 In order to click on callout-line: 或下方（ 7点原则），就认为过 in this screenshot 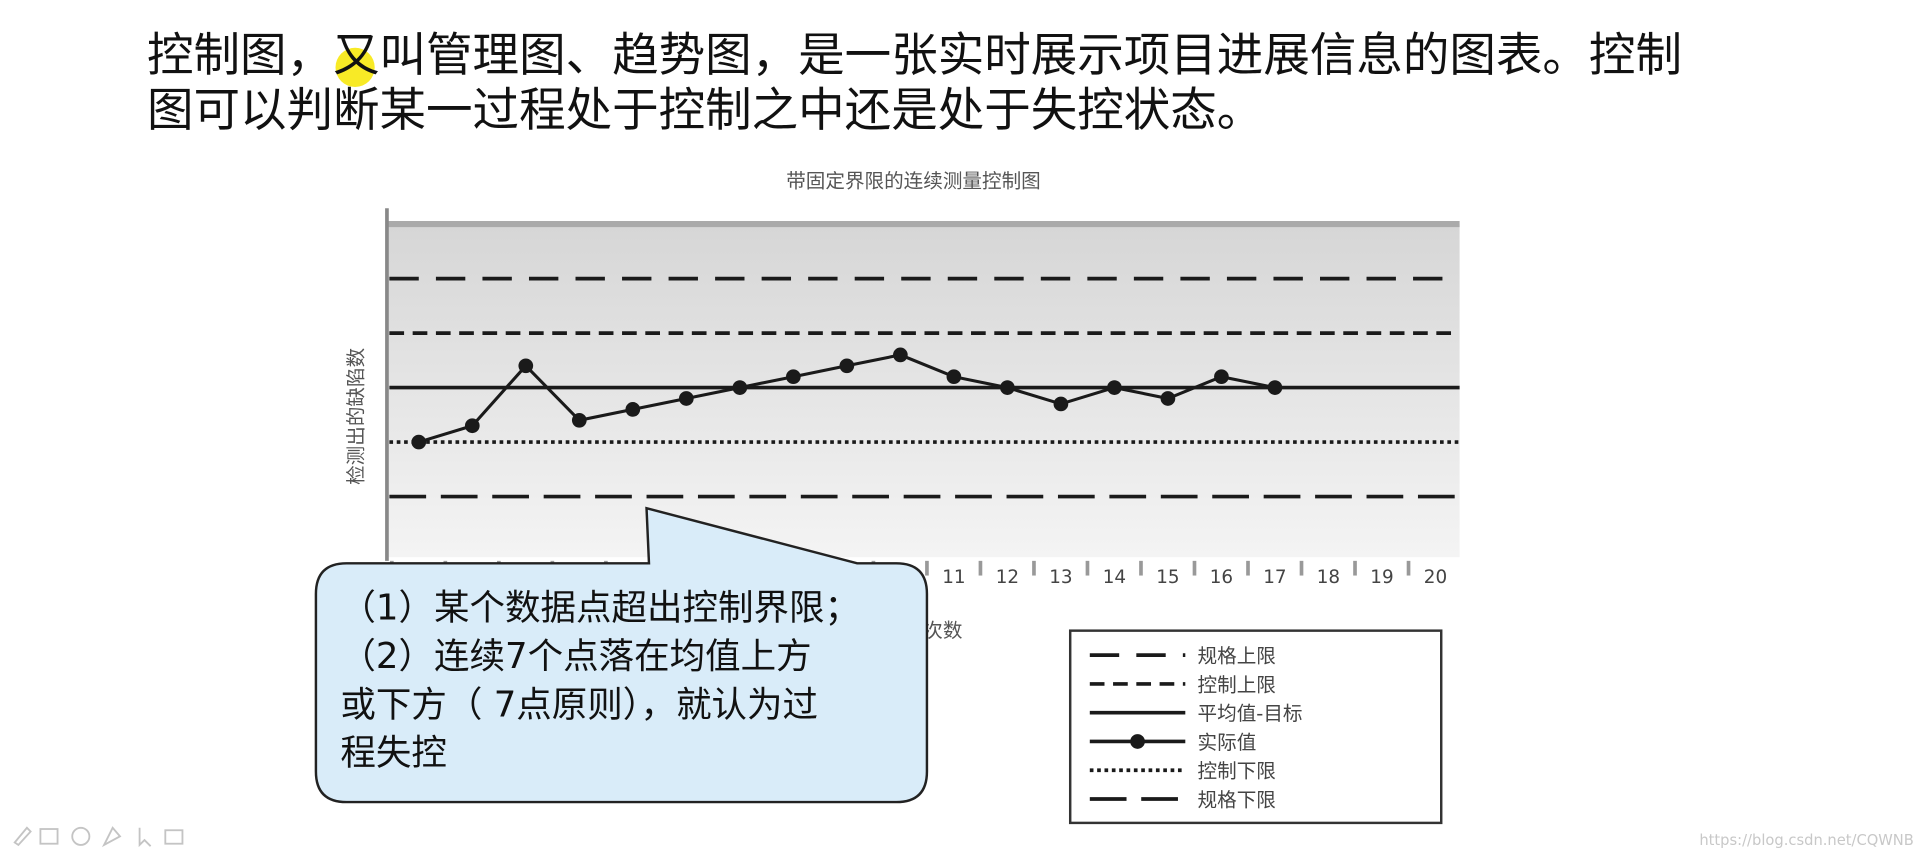, I will do `click(579, 704)`.